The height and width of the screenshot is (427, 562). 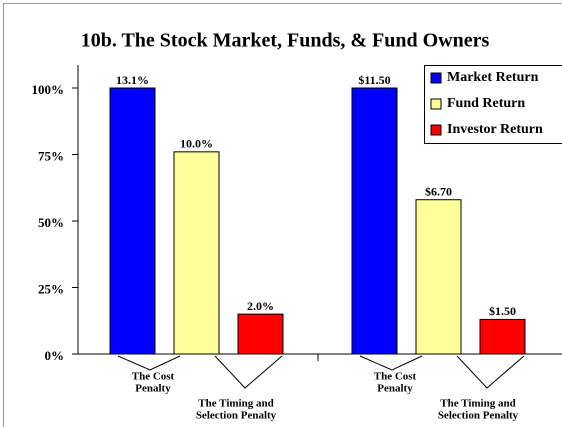 I want to click on y-tick-label: 75%, so click(x=51, y=155).